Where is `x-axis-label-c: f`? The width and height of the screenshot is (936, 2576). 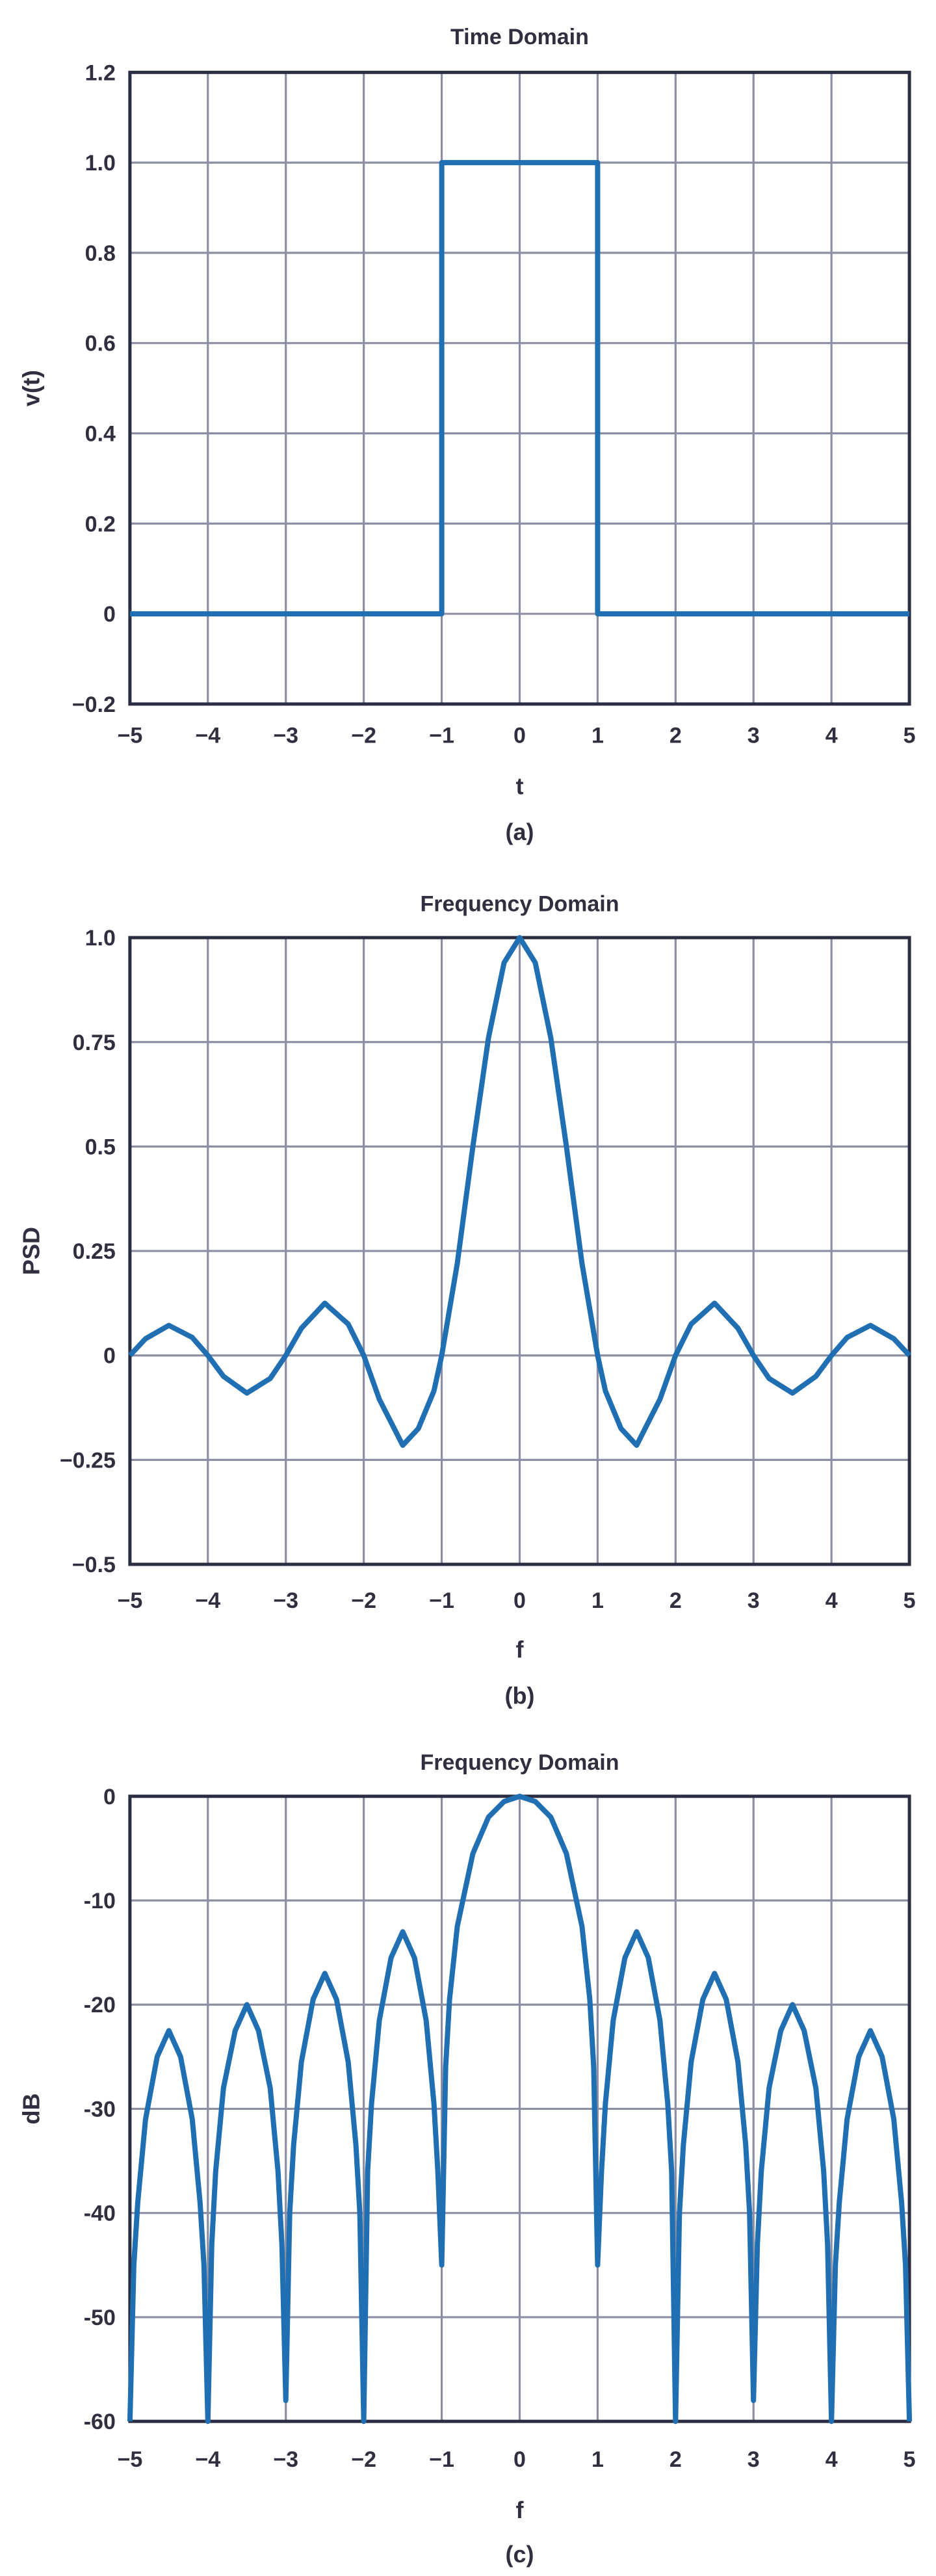 x-axis-label-c: f is located at coordinates (519, 2510).